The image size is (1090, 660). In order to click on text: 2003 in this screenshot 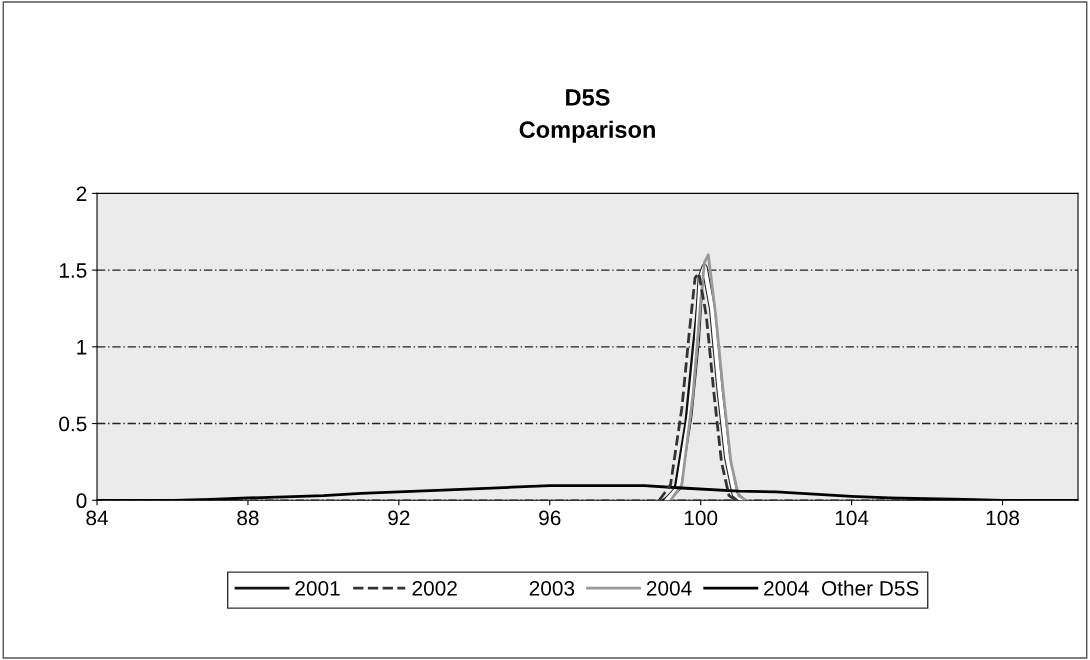, I will do `click(552, 588)`.